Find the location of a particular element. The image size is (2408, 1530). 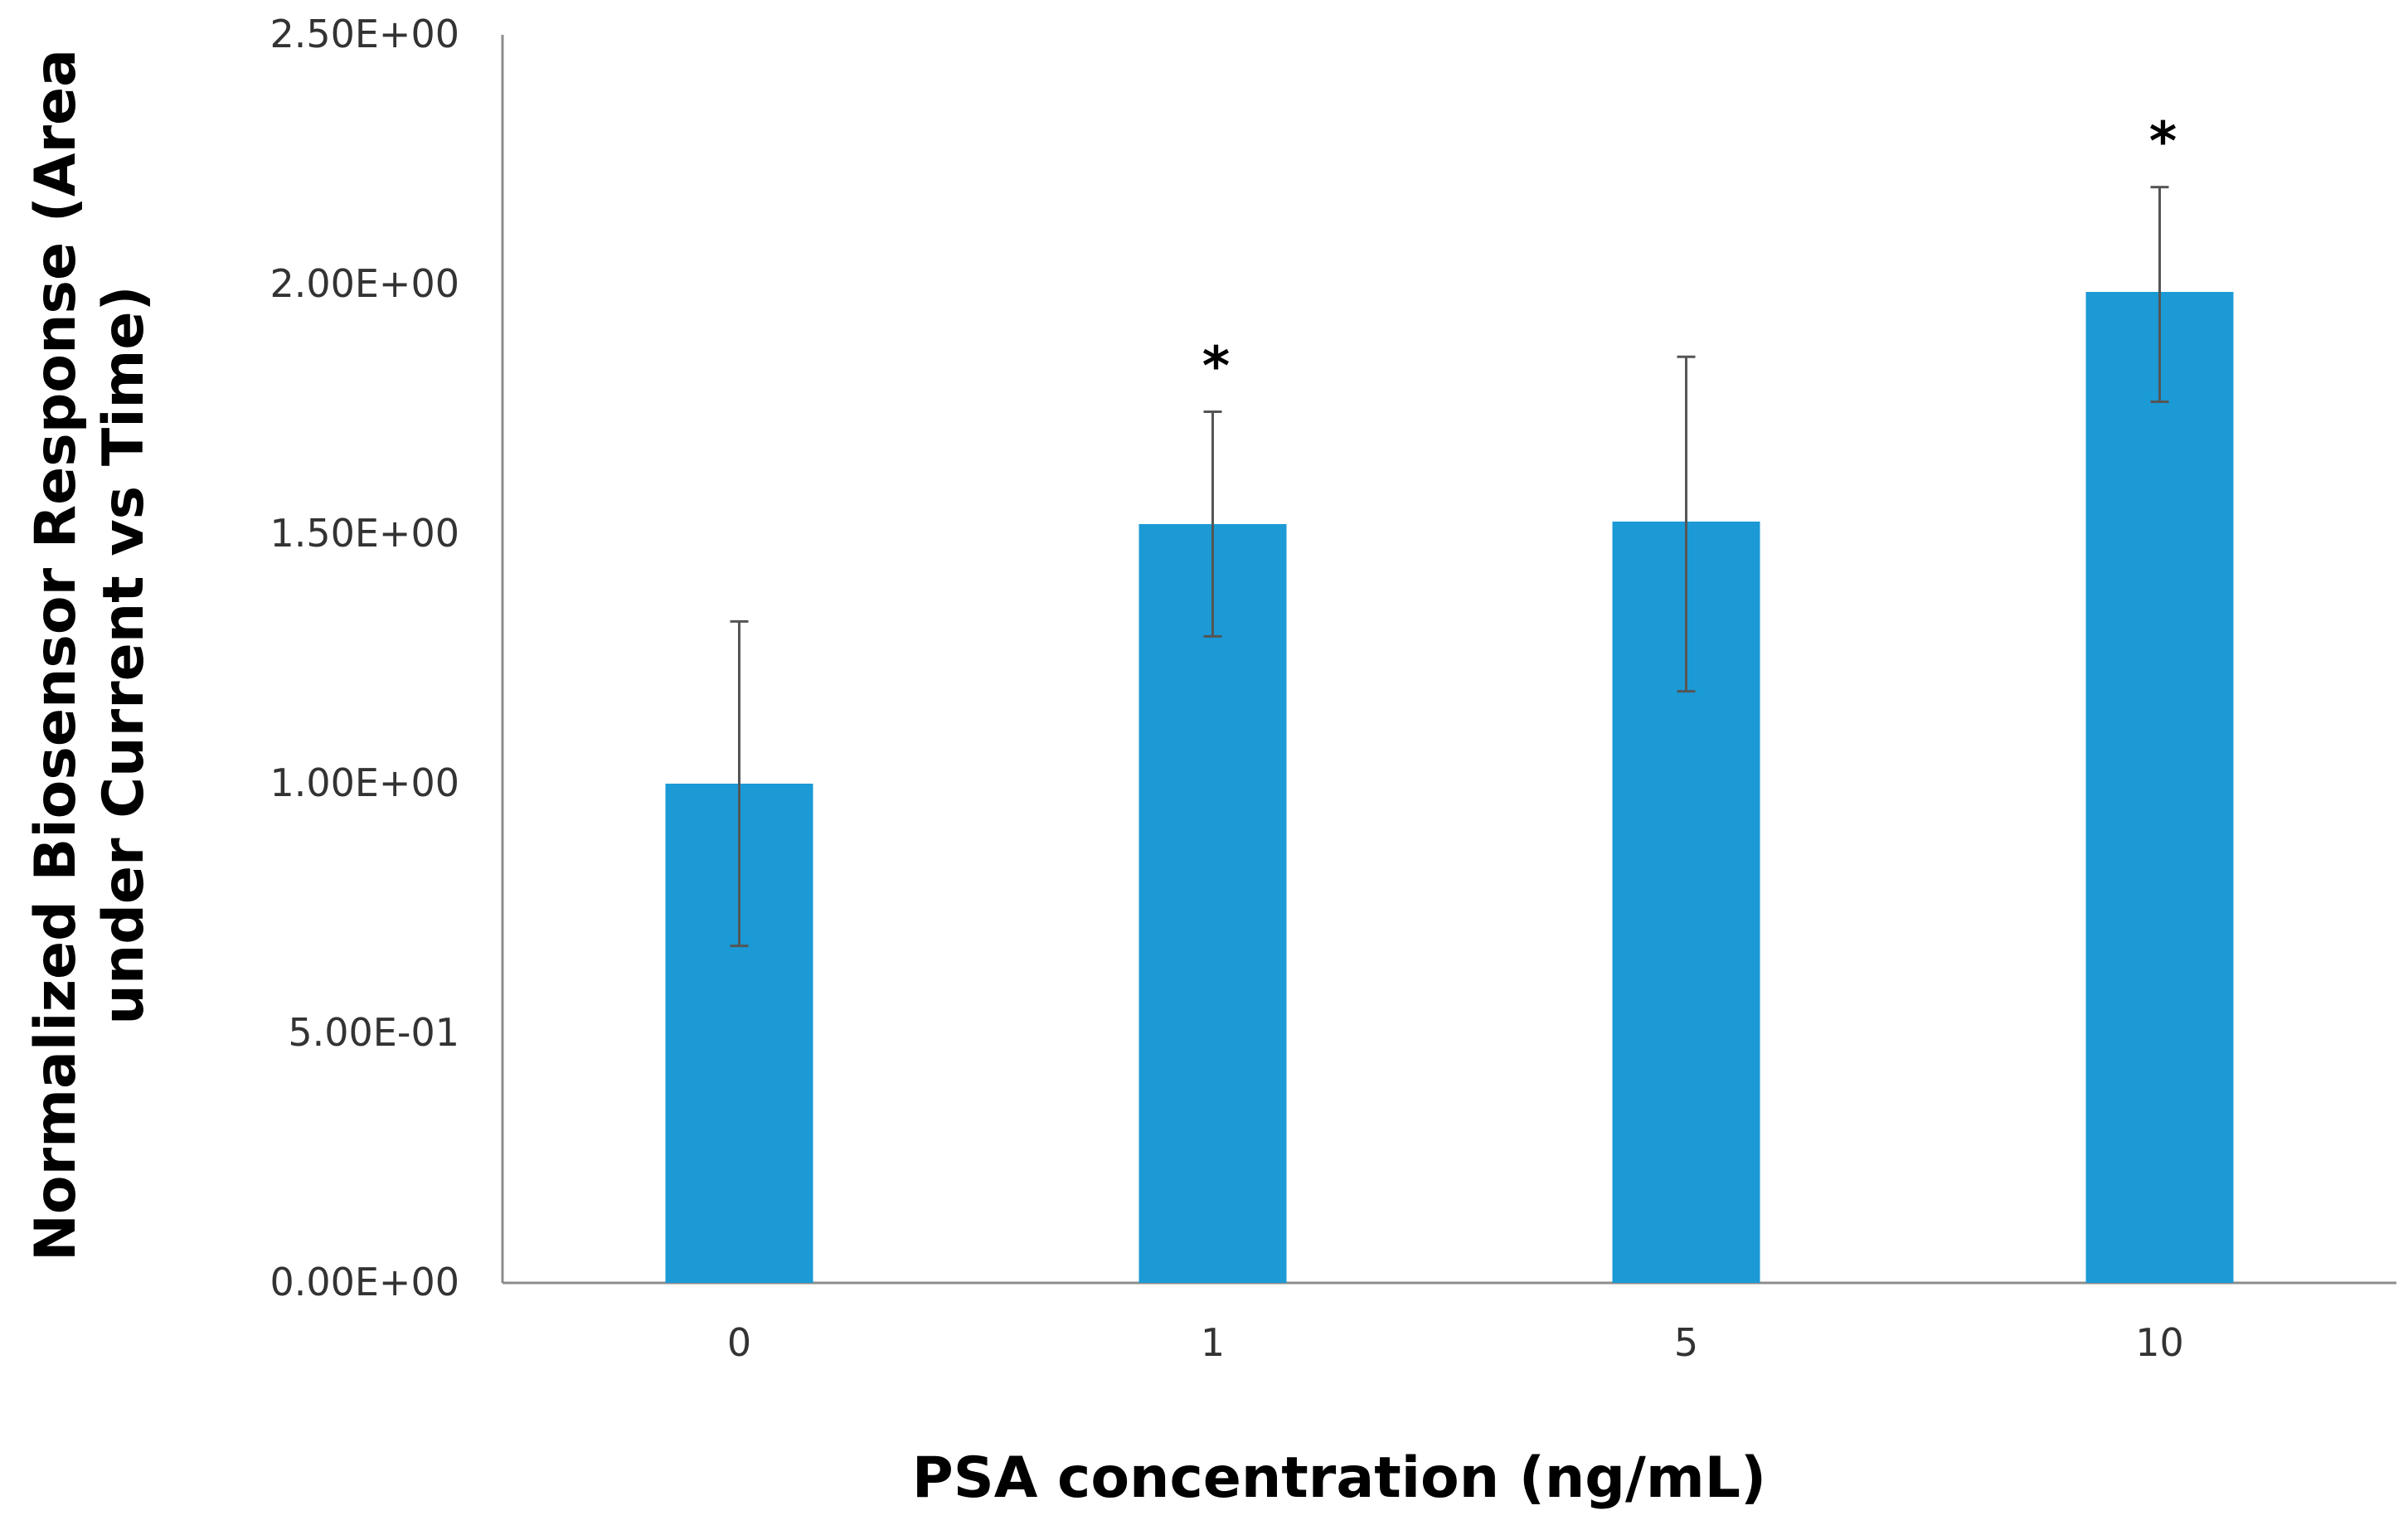

y-tick-label: 5.00E-01 is located at coordinates (374, 1032).